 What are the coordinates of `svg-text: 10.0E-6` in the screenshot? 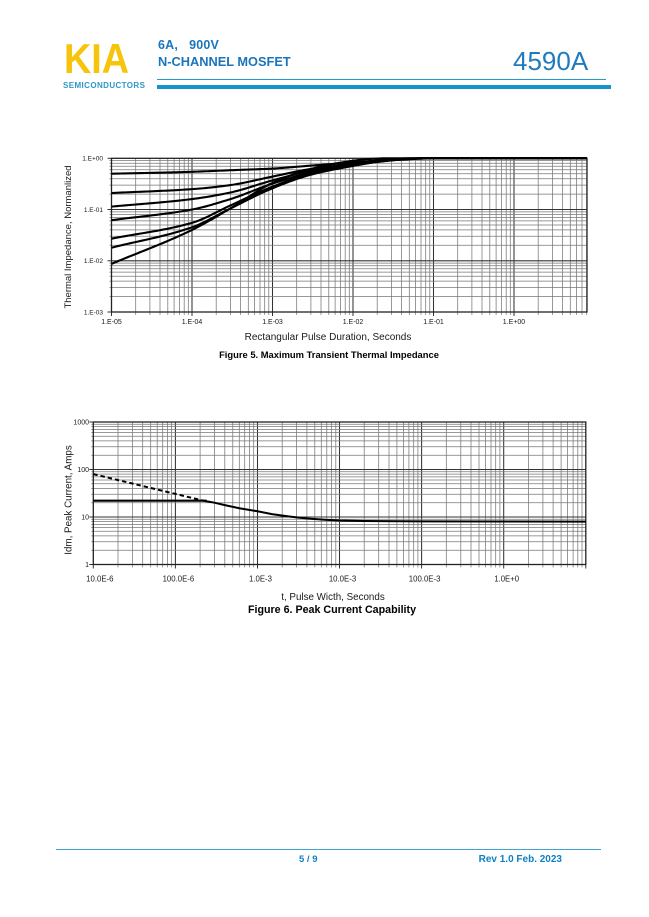 It's located at (99, 579).